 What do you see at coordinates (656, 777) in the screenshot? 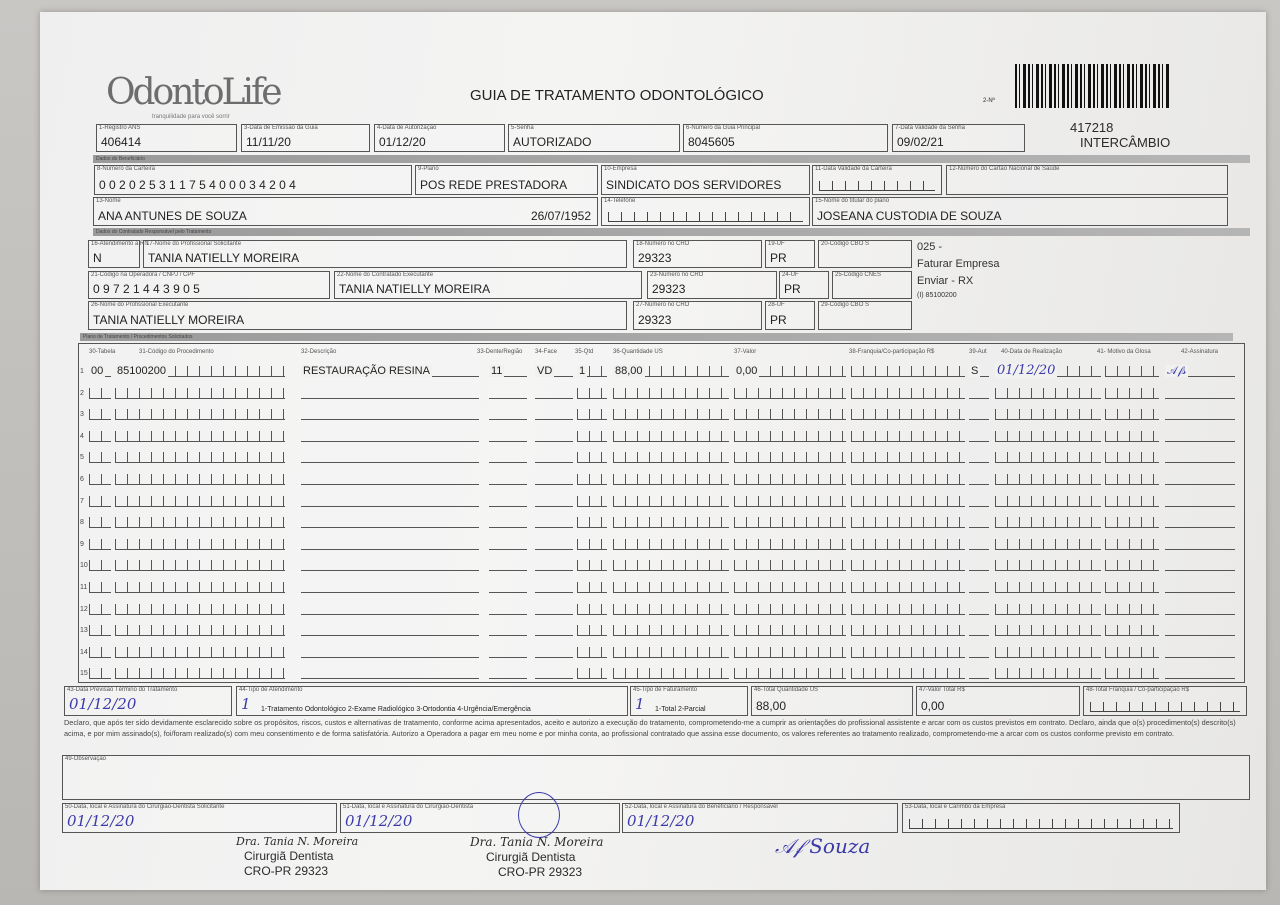
I see `field-f49: 49-Observação` at bounding box center [656, 777].